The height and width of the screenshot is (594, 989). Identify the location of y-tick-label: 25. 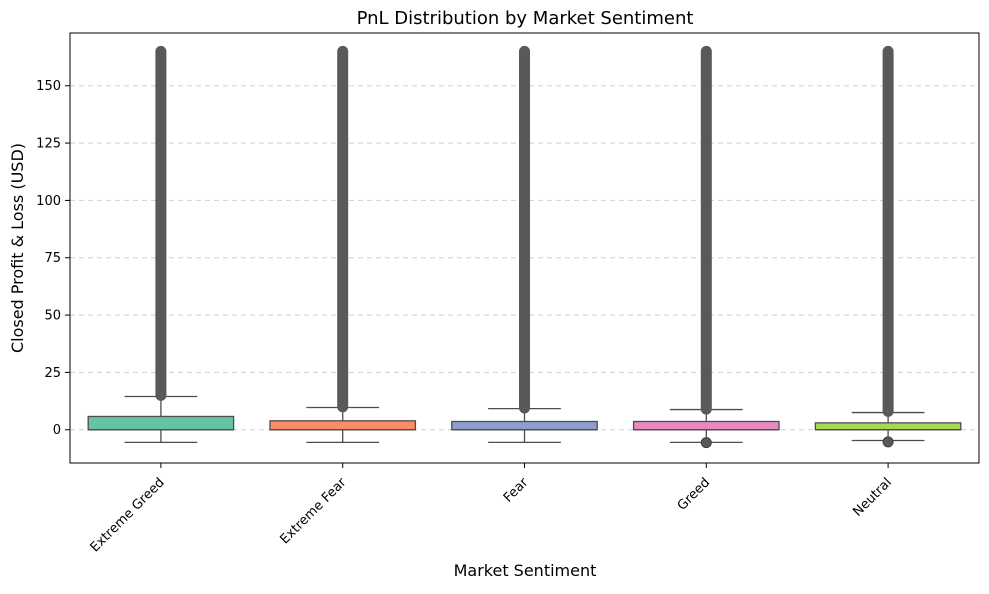
(52, 373).